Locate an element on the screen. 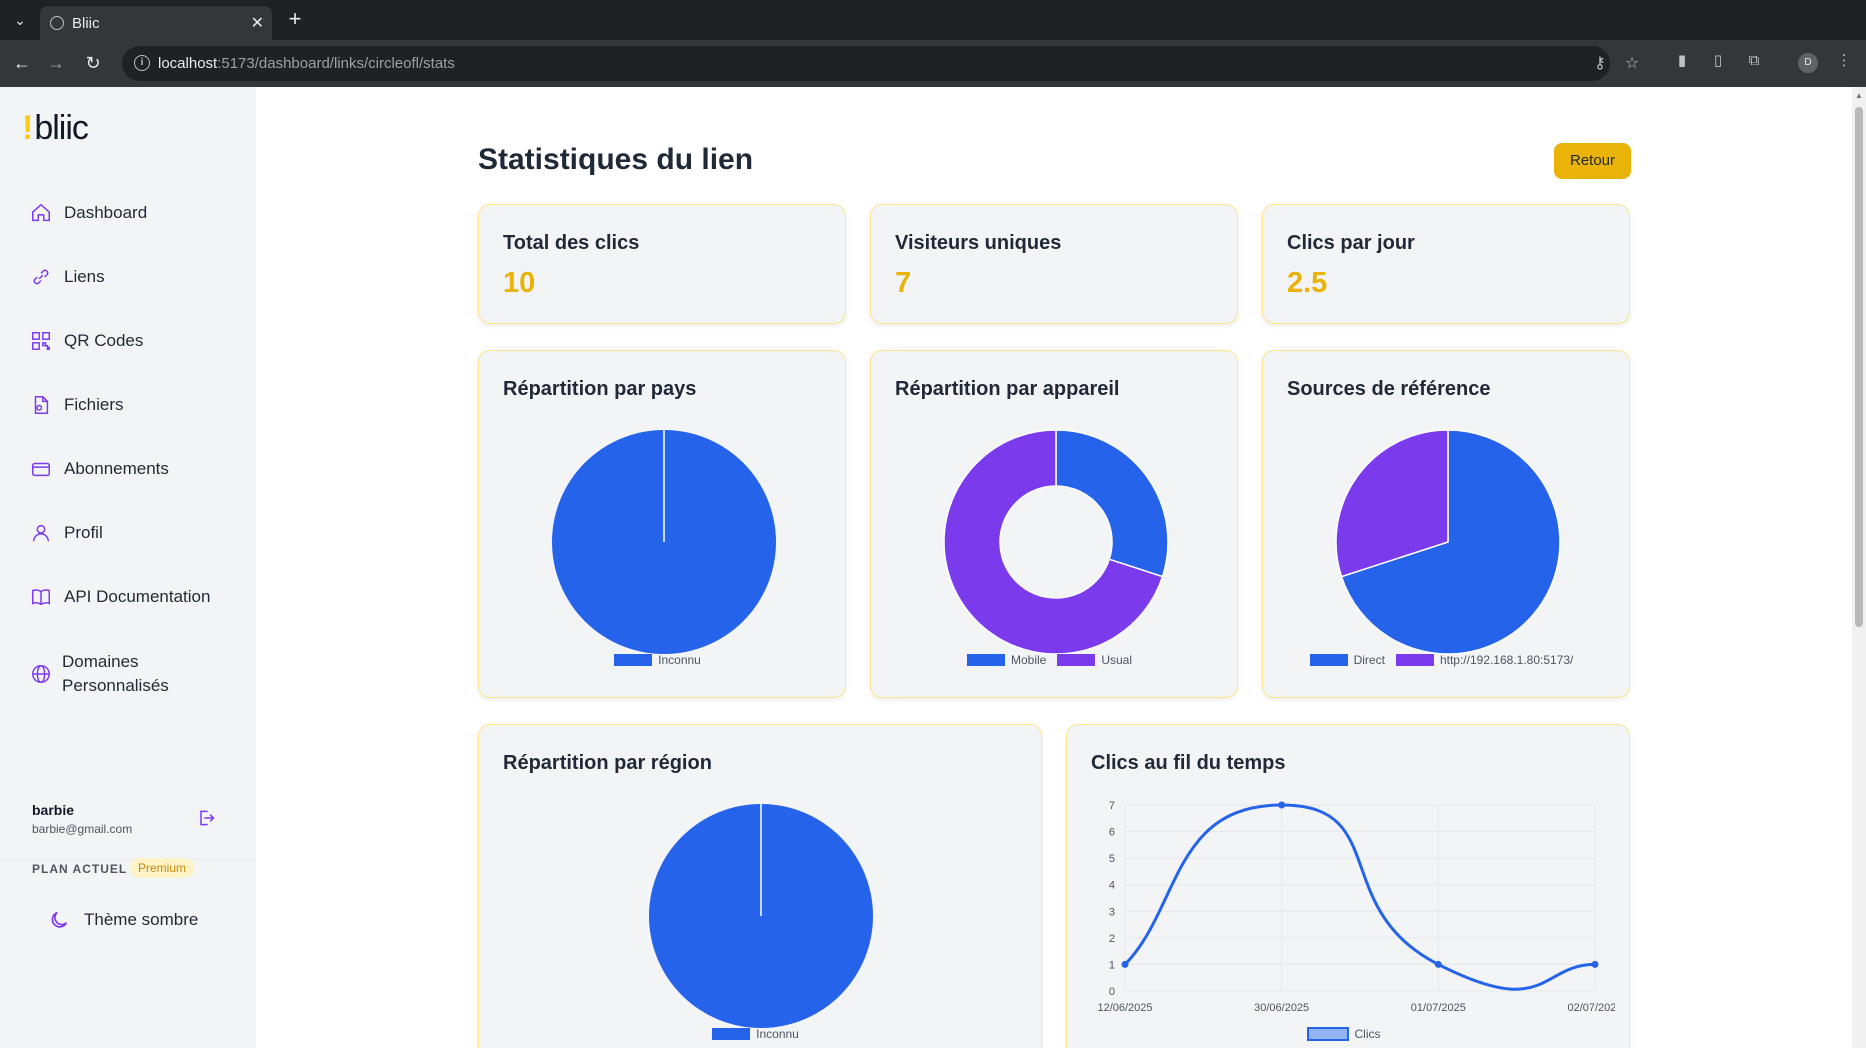 The width and height of the screenshot is (1866, 1048). y-tick-label: 2 is located at coordinates (1112, 939).